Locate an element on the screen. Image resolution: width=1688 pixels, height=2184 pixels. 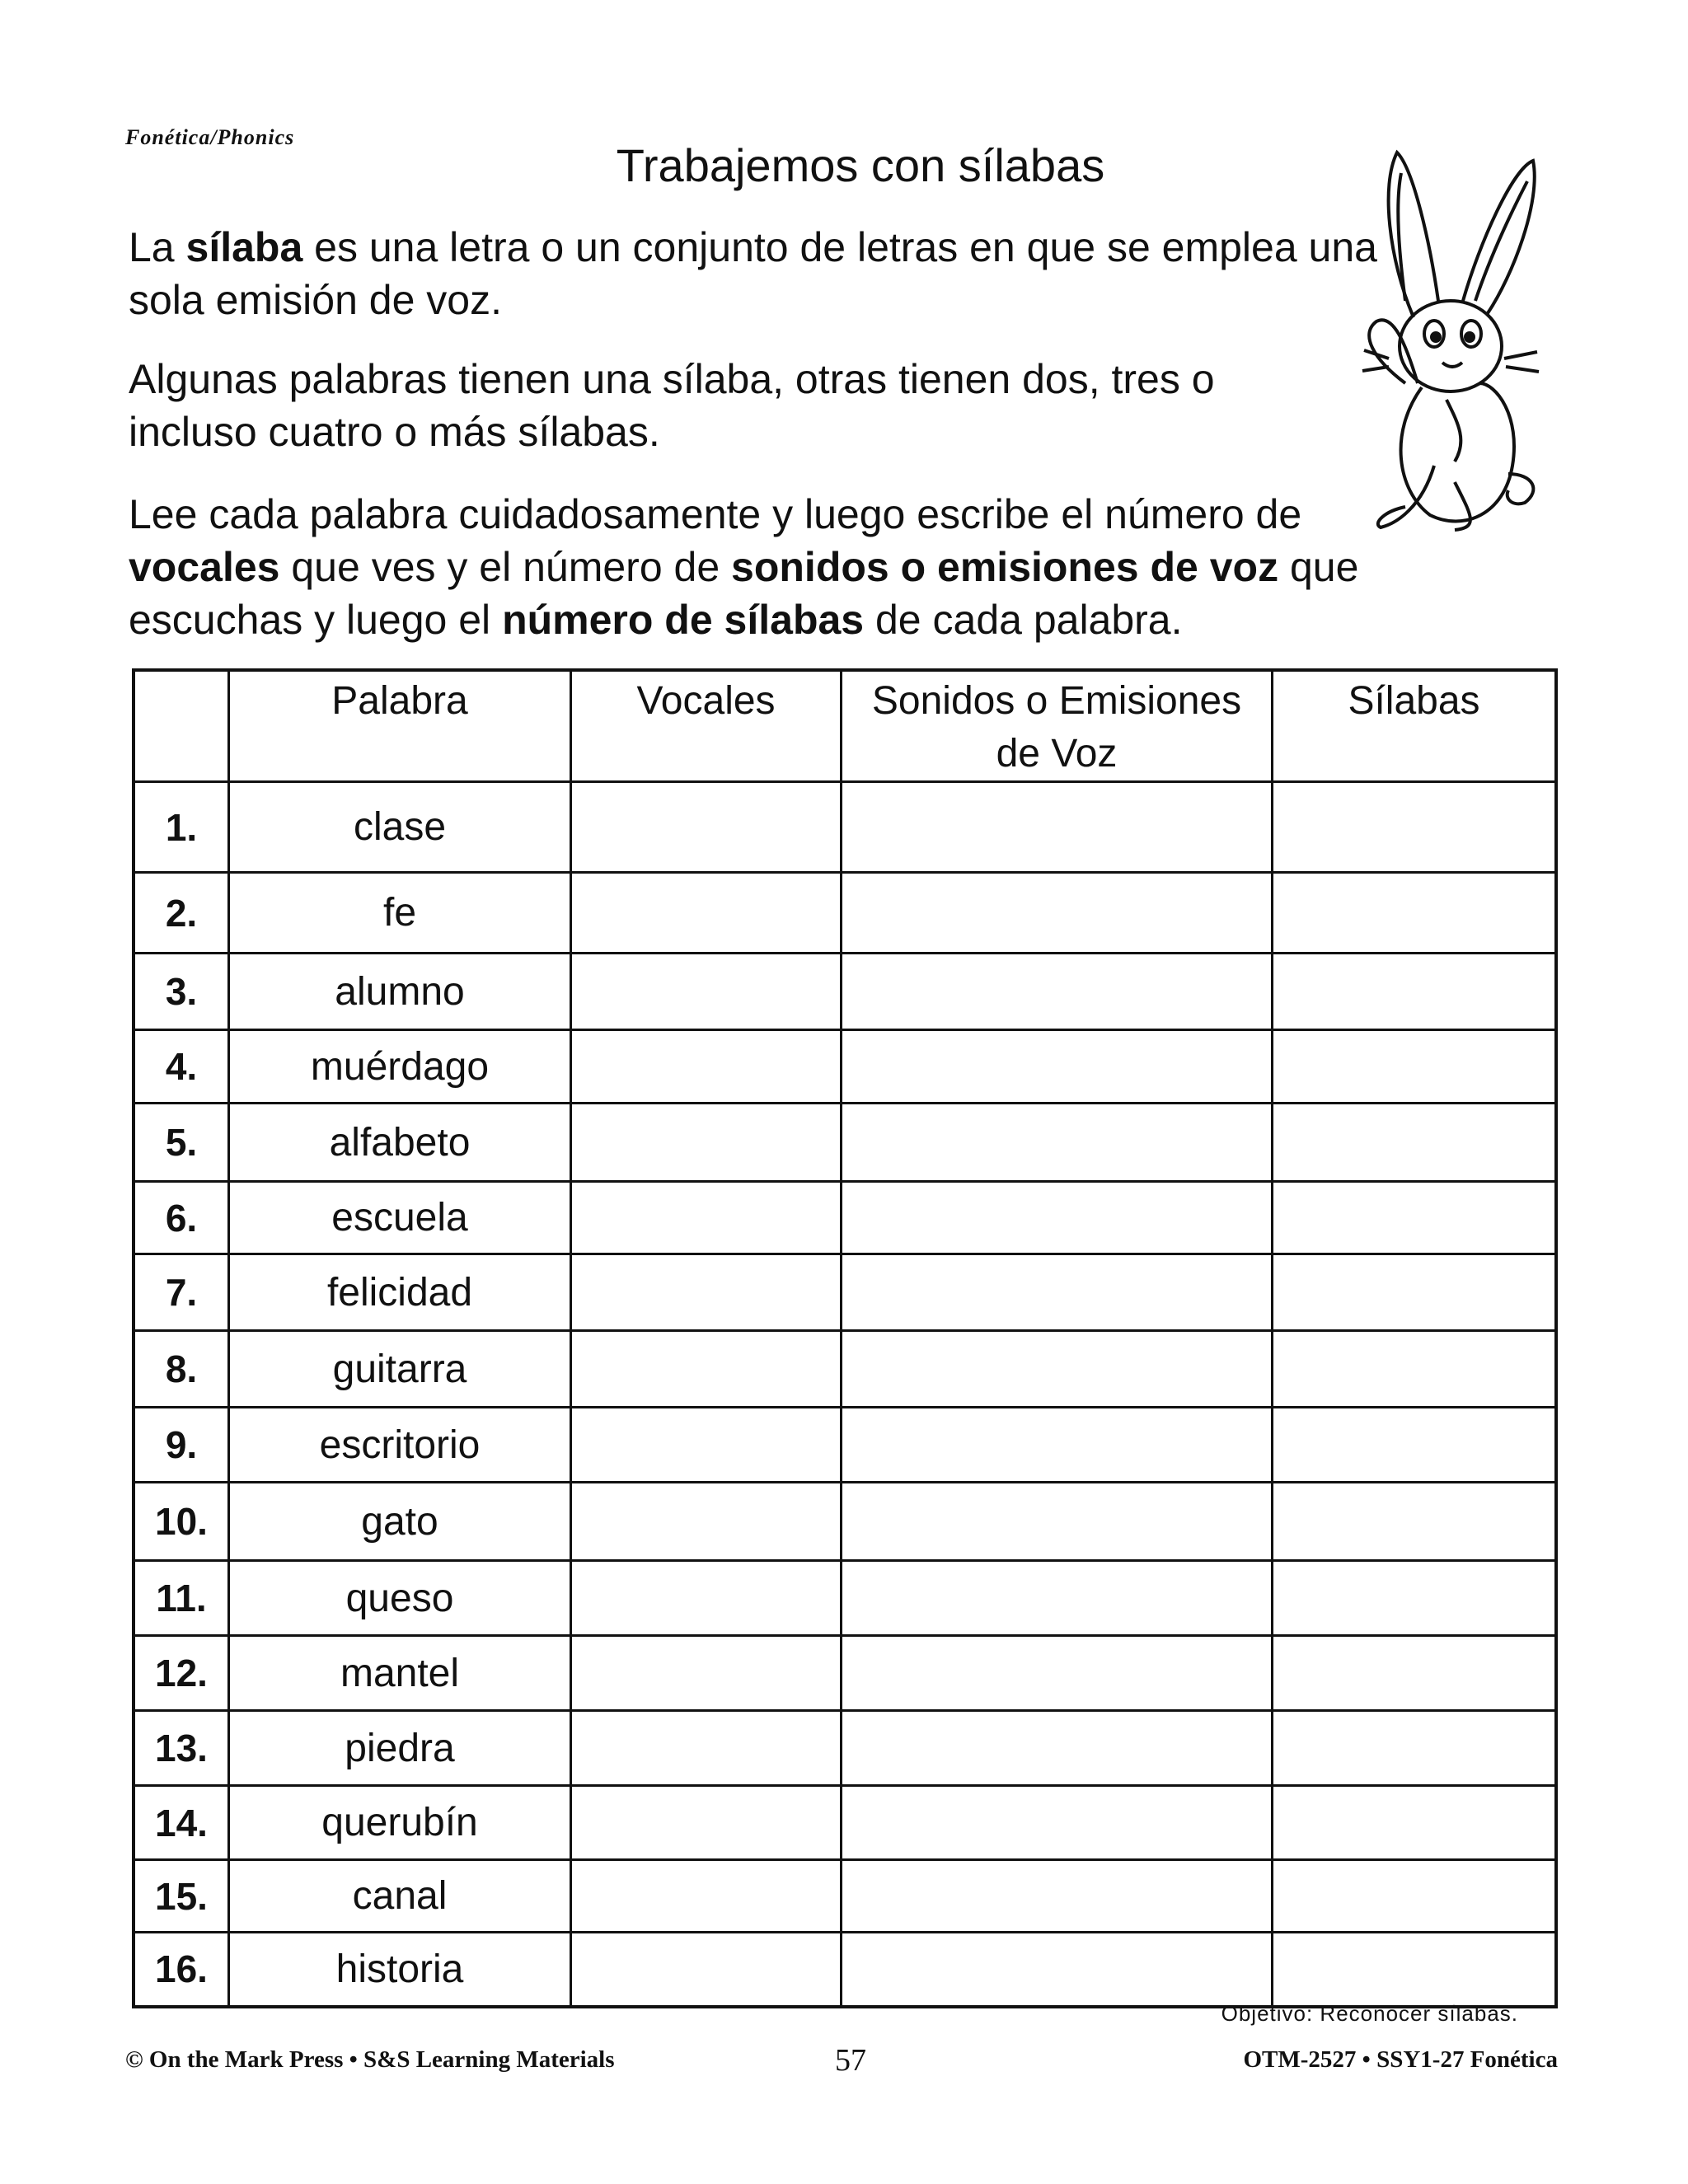
table-row: 6. escuela is located at coordinates (845, 1217).